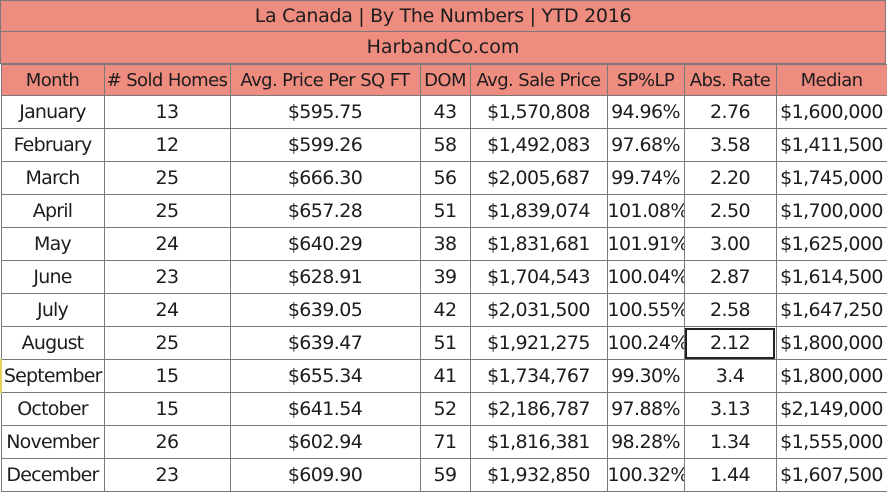 The width and height of the screenshot is (887, 492). Describe the element at coordinates (52, 211) in the screenshot. I see `month-cell: April` at that location.